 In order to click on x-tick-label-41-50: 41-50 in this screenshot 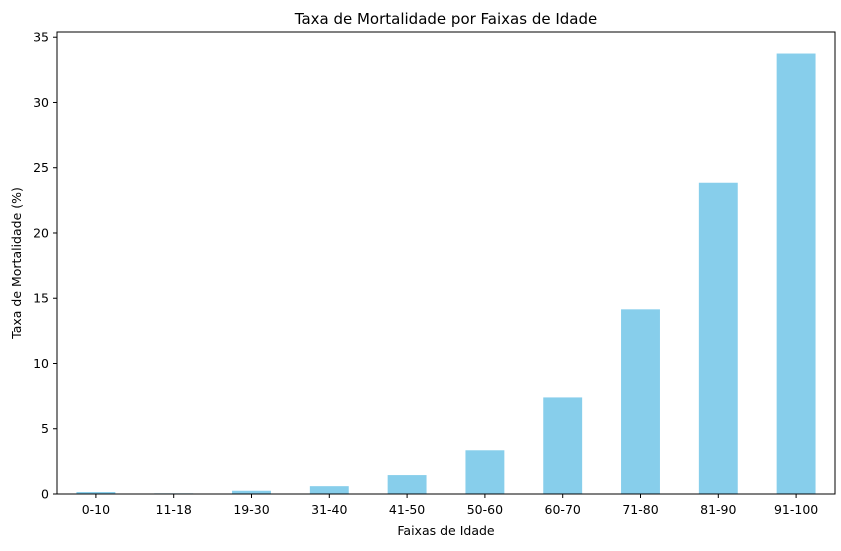, I will do `click(407, 509)`.